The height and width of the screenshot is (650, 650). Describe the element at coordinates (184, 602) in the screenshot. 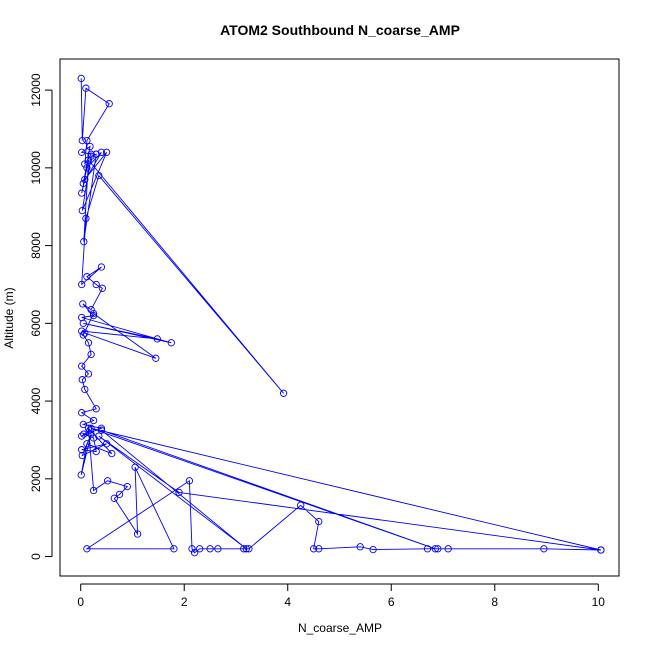

I see `x-tick-label: 2` at that location.